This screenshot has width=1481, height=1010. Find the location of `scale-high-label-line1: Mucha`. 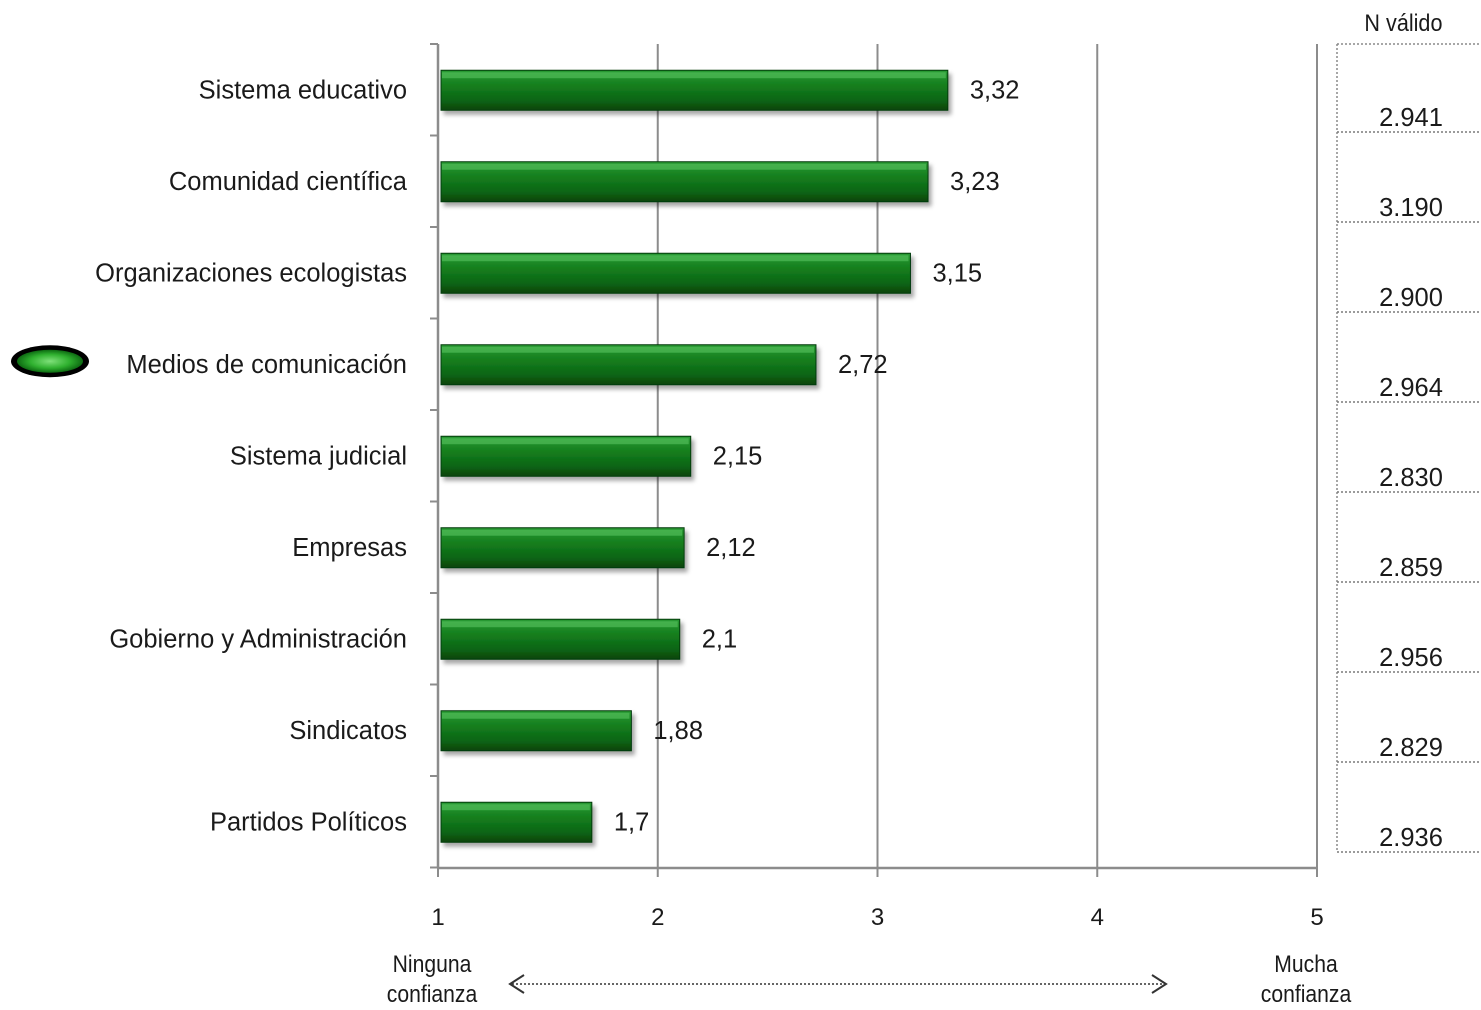

scale-high-label-line1: Mucha is located at coordinates (1306, 964).